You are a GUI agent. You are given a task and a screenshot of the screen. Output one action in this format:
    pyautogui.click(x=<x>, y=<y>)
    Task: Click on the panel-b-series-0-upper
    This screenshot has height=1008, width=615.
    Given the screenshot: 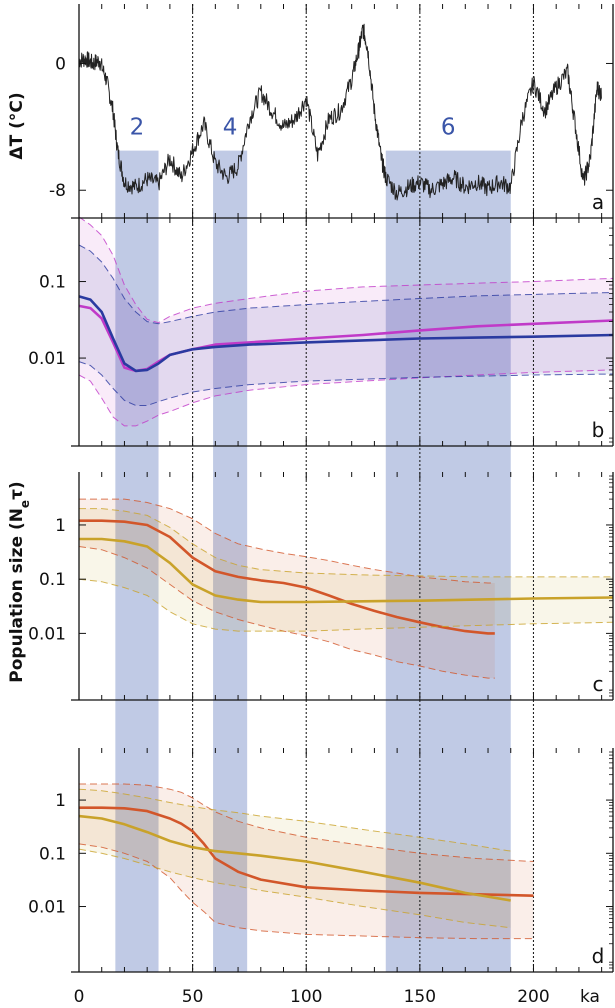 What is the action you would take?
    pyautogui.click(x=346, y=270)
    